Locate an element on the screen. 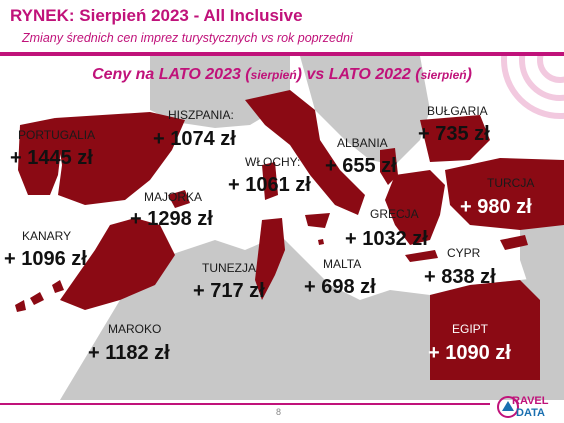  country-value-tunezja: + 717 zł is located at coordinates (229, 291).